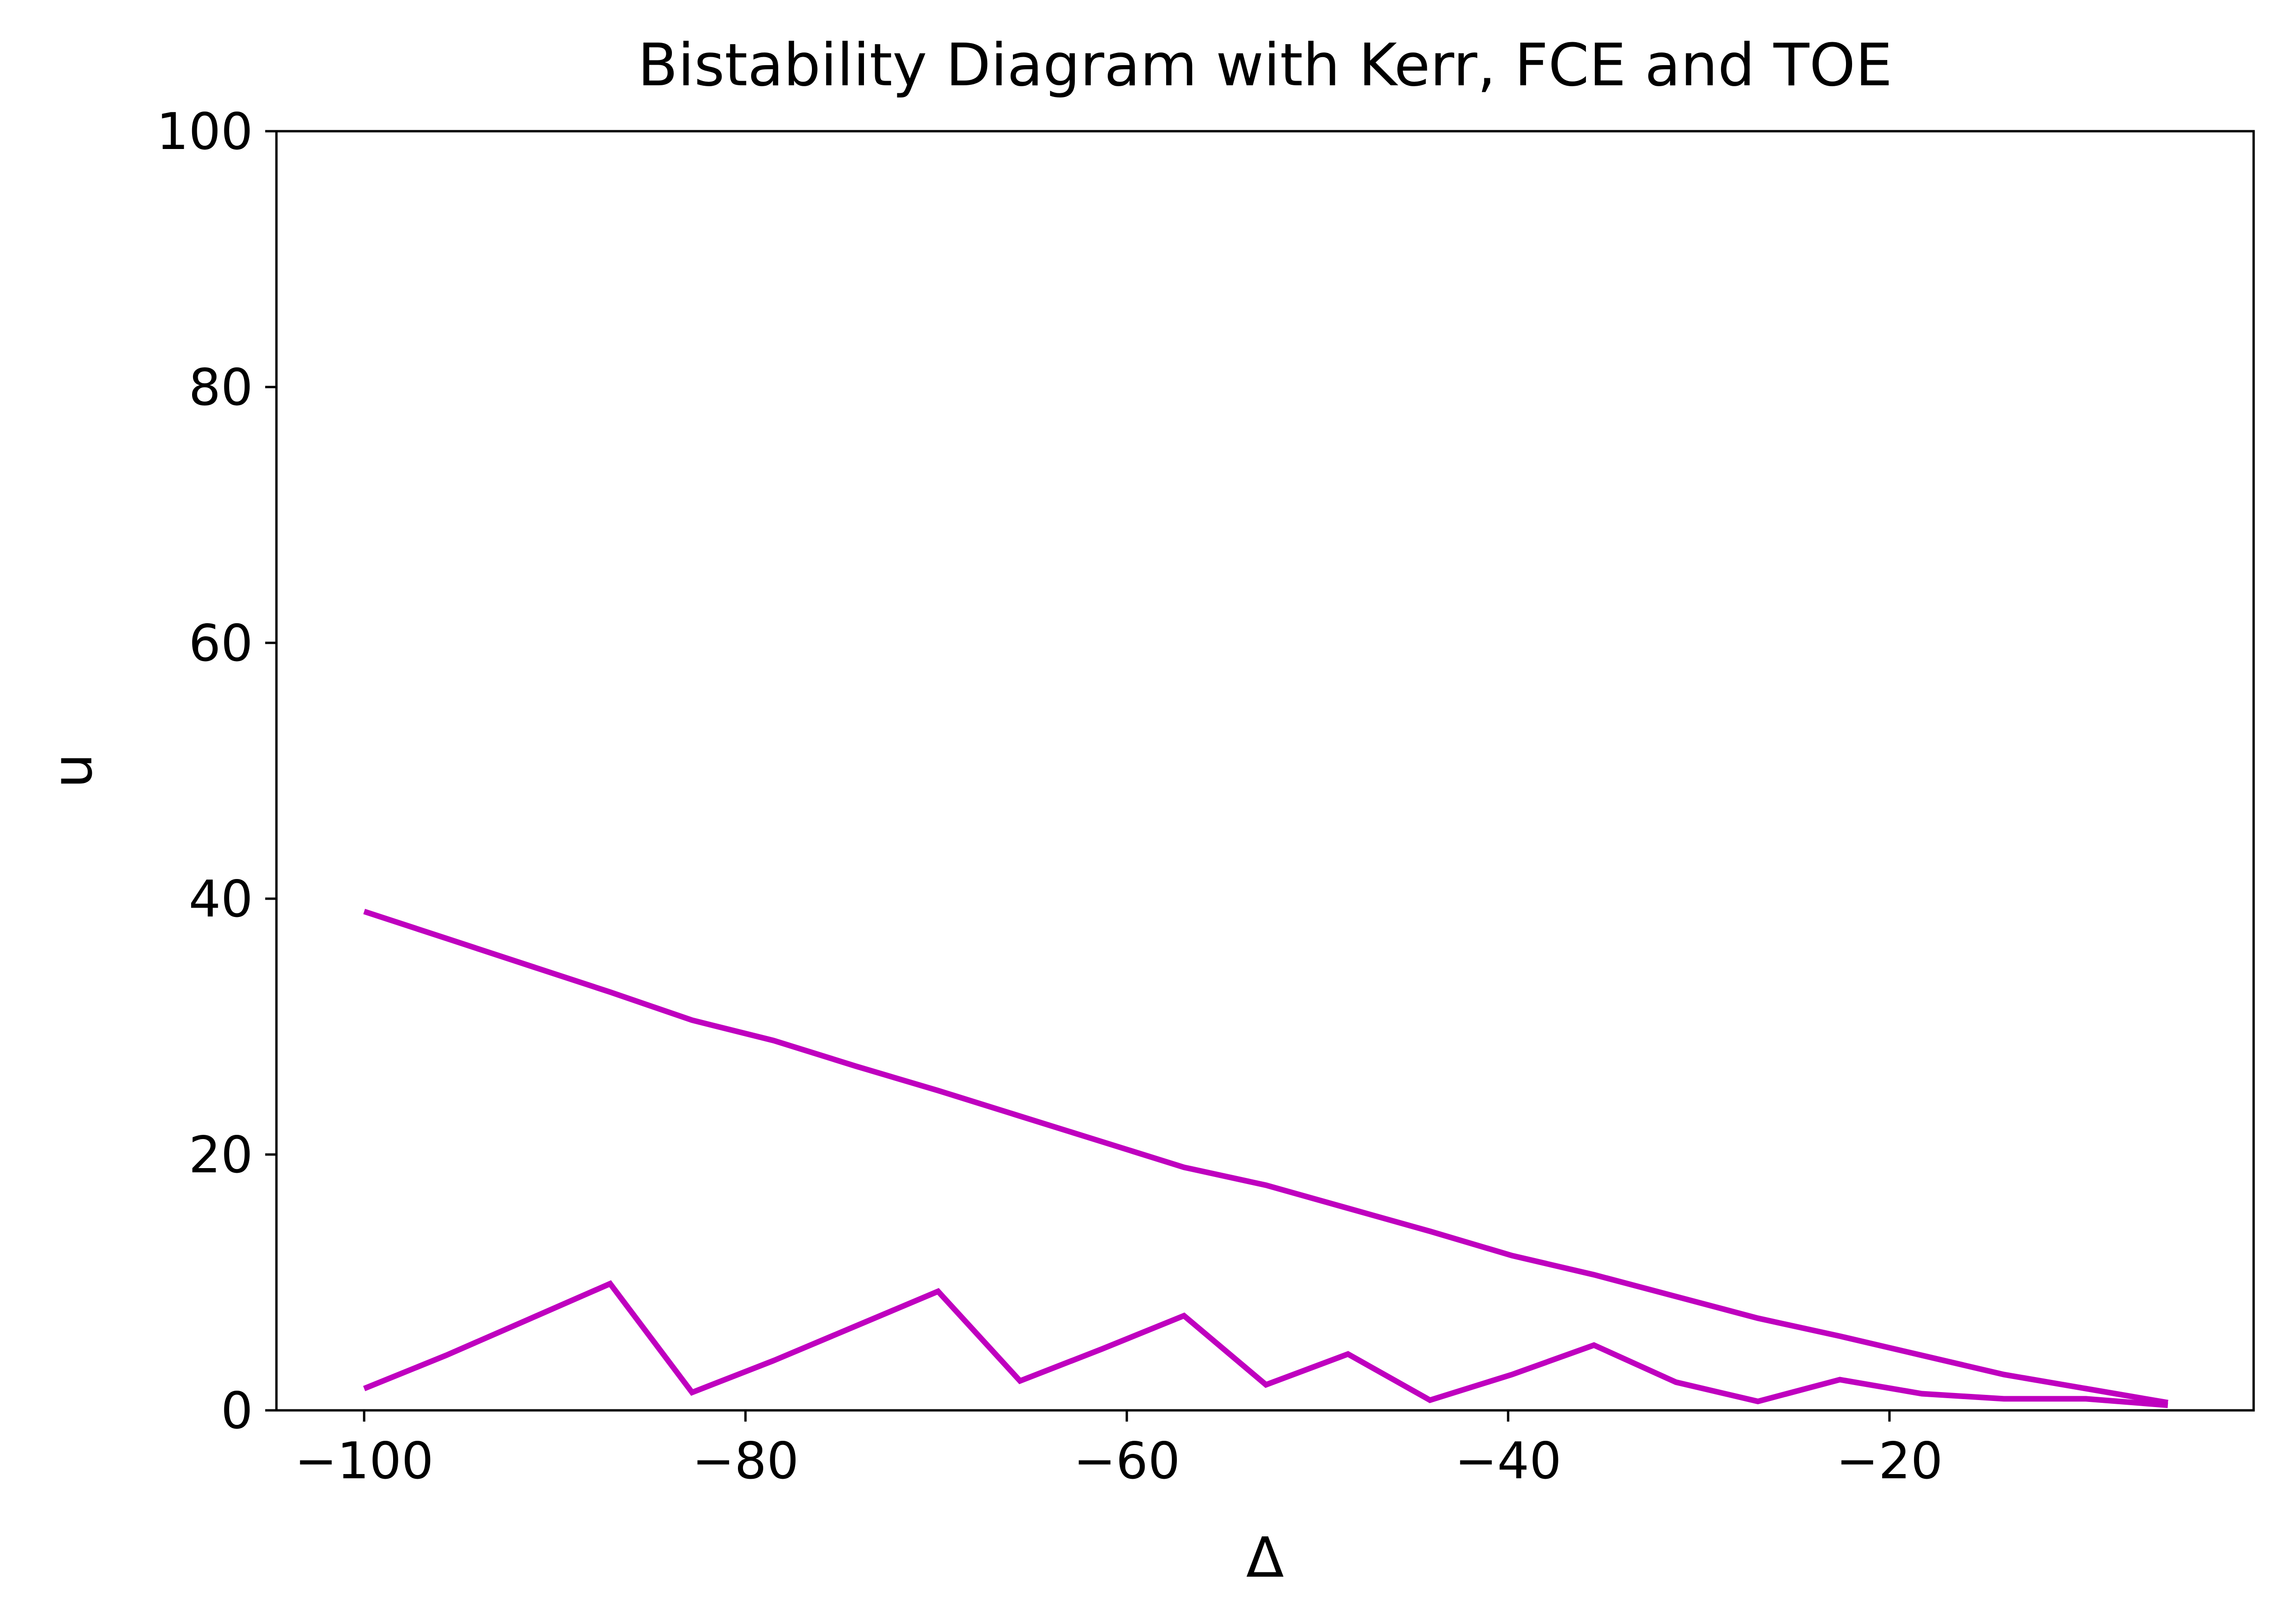 This screenshot has height=1624, width=2278. What do you see at coordinates (746, 1461) in the screenshot?
I see `x-tick-label: −80` at bounding box center [746, 1461].